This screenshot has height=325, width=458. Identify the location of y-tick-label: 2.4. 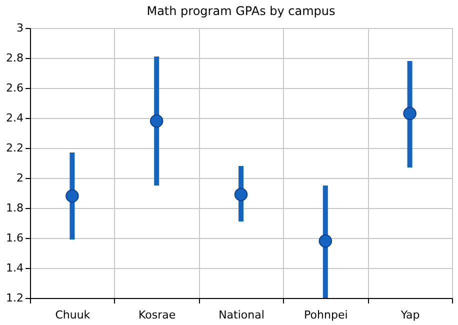
(15, 118).